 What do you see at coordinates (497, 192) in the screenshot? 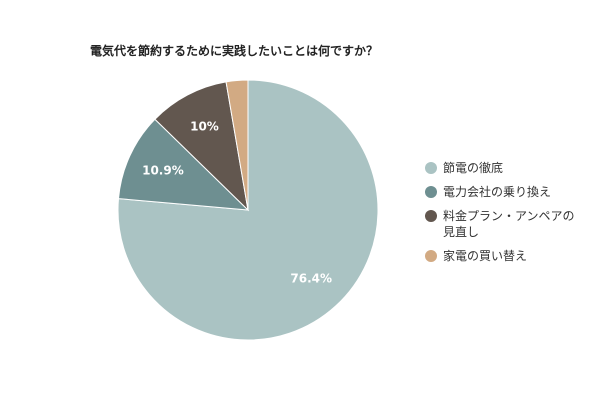
I see `legend-label: 電力会社の乗り換え` at bounding box center [497, 192].